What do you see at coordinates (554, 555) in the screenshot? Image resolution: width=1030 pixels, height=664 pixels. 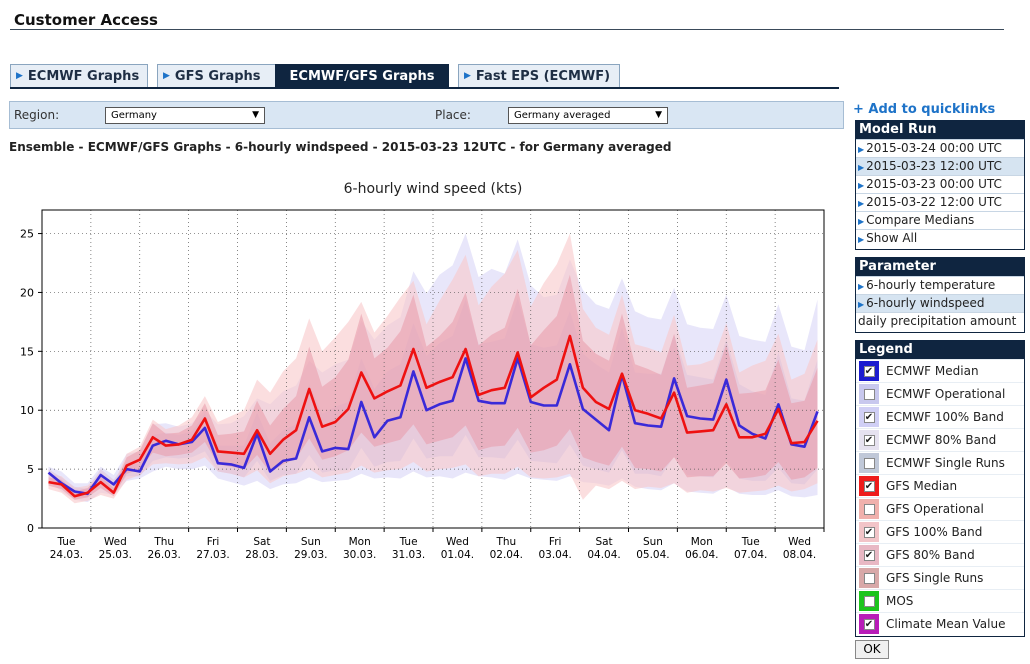 I see `x-tick-date: 03.04.` at bounding box center [554, 555].